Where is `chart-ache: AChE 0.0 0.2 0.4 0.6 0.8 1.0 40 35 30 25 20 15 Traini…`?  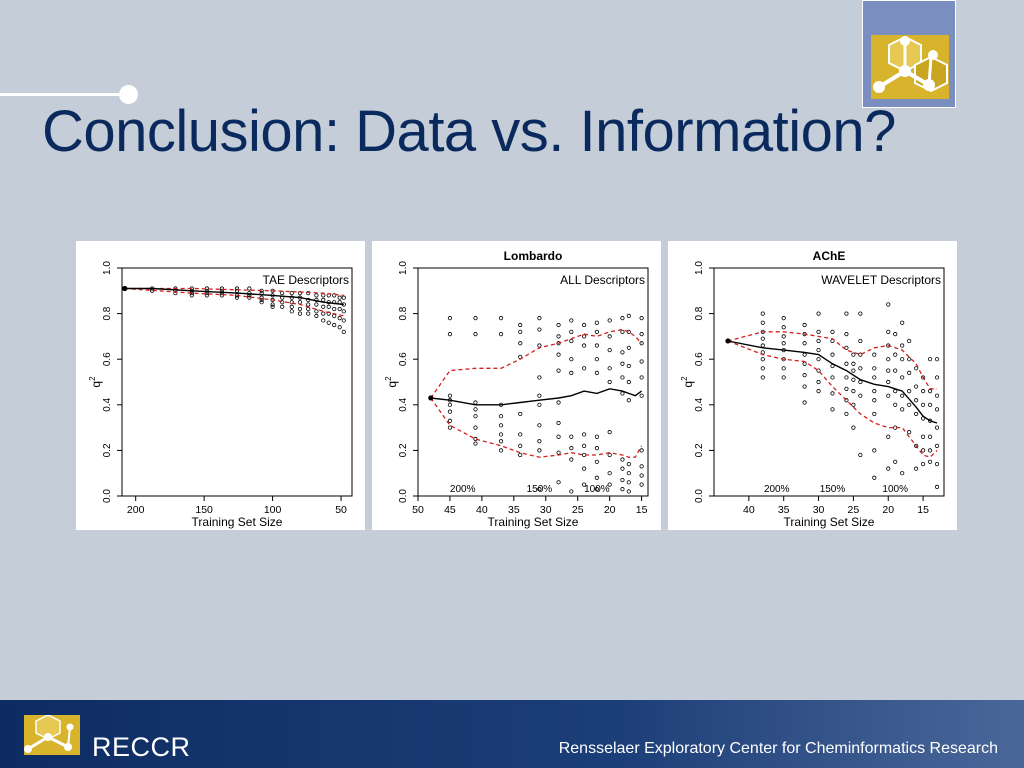
chart-ache: AChE 0.0 0.2 0.4 0.6 0.8 1.0 40 35 30 25 20 15 Traini… is located at coordinates (812, 389).